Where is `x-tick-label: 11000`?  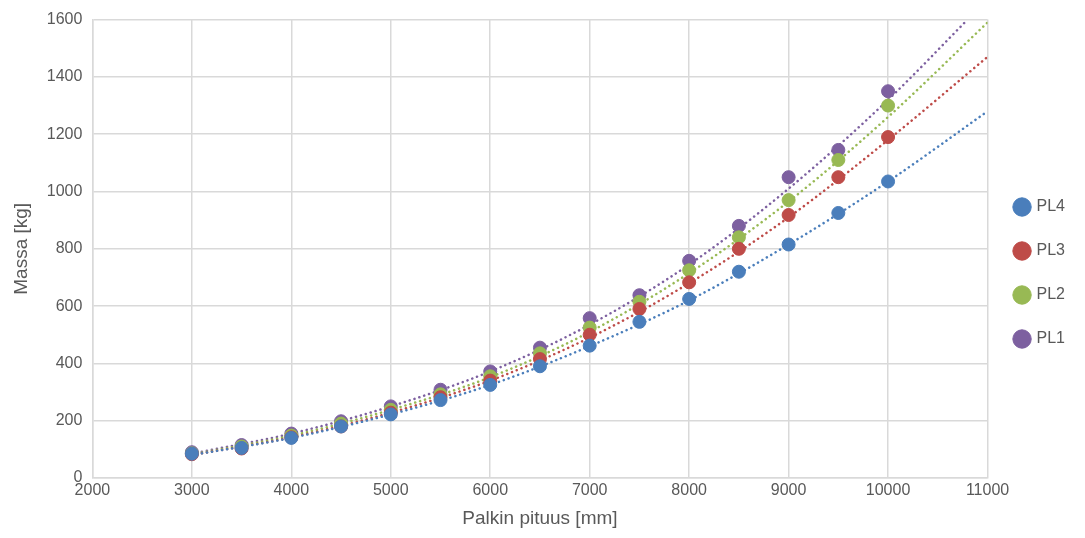 x-tick-label: 11000 is located at coordinates (987, 490).